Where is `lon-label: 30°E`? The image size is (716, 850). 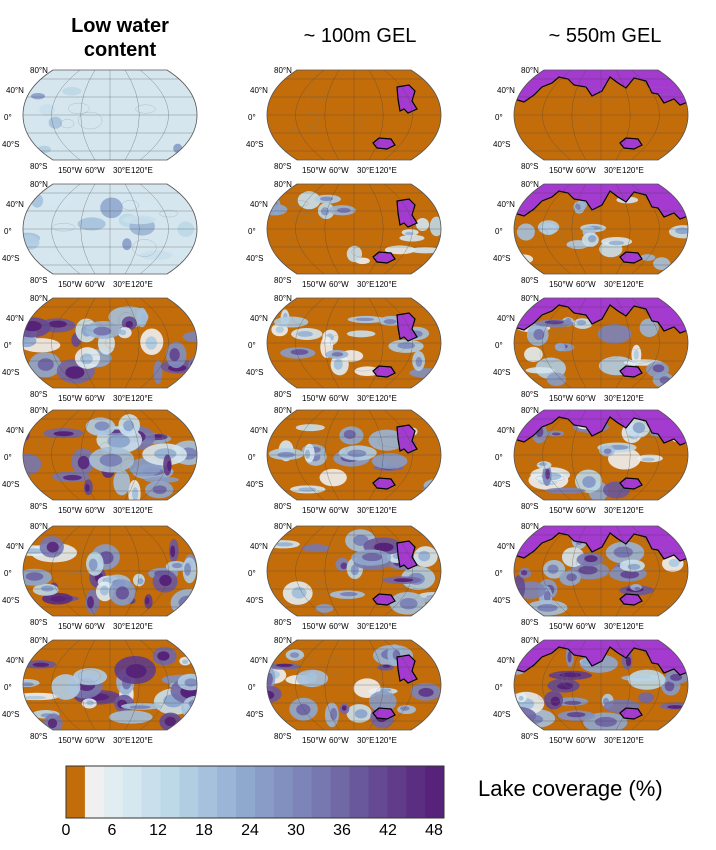 lon-label: 30°E is located at coordinates (366, 510).